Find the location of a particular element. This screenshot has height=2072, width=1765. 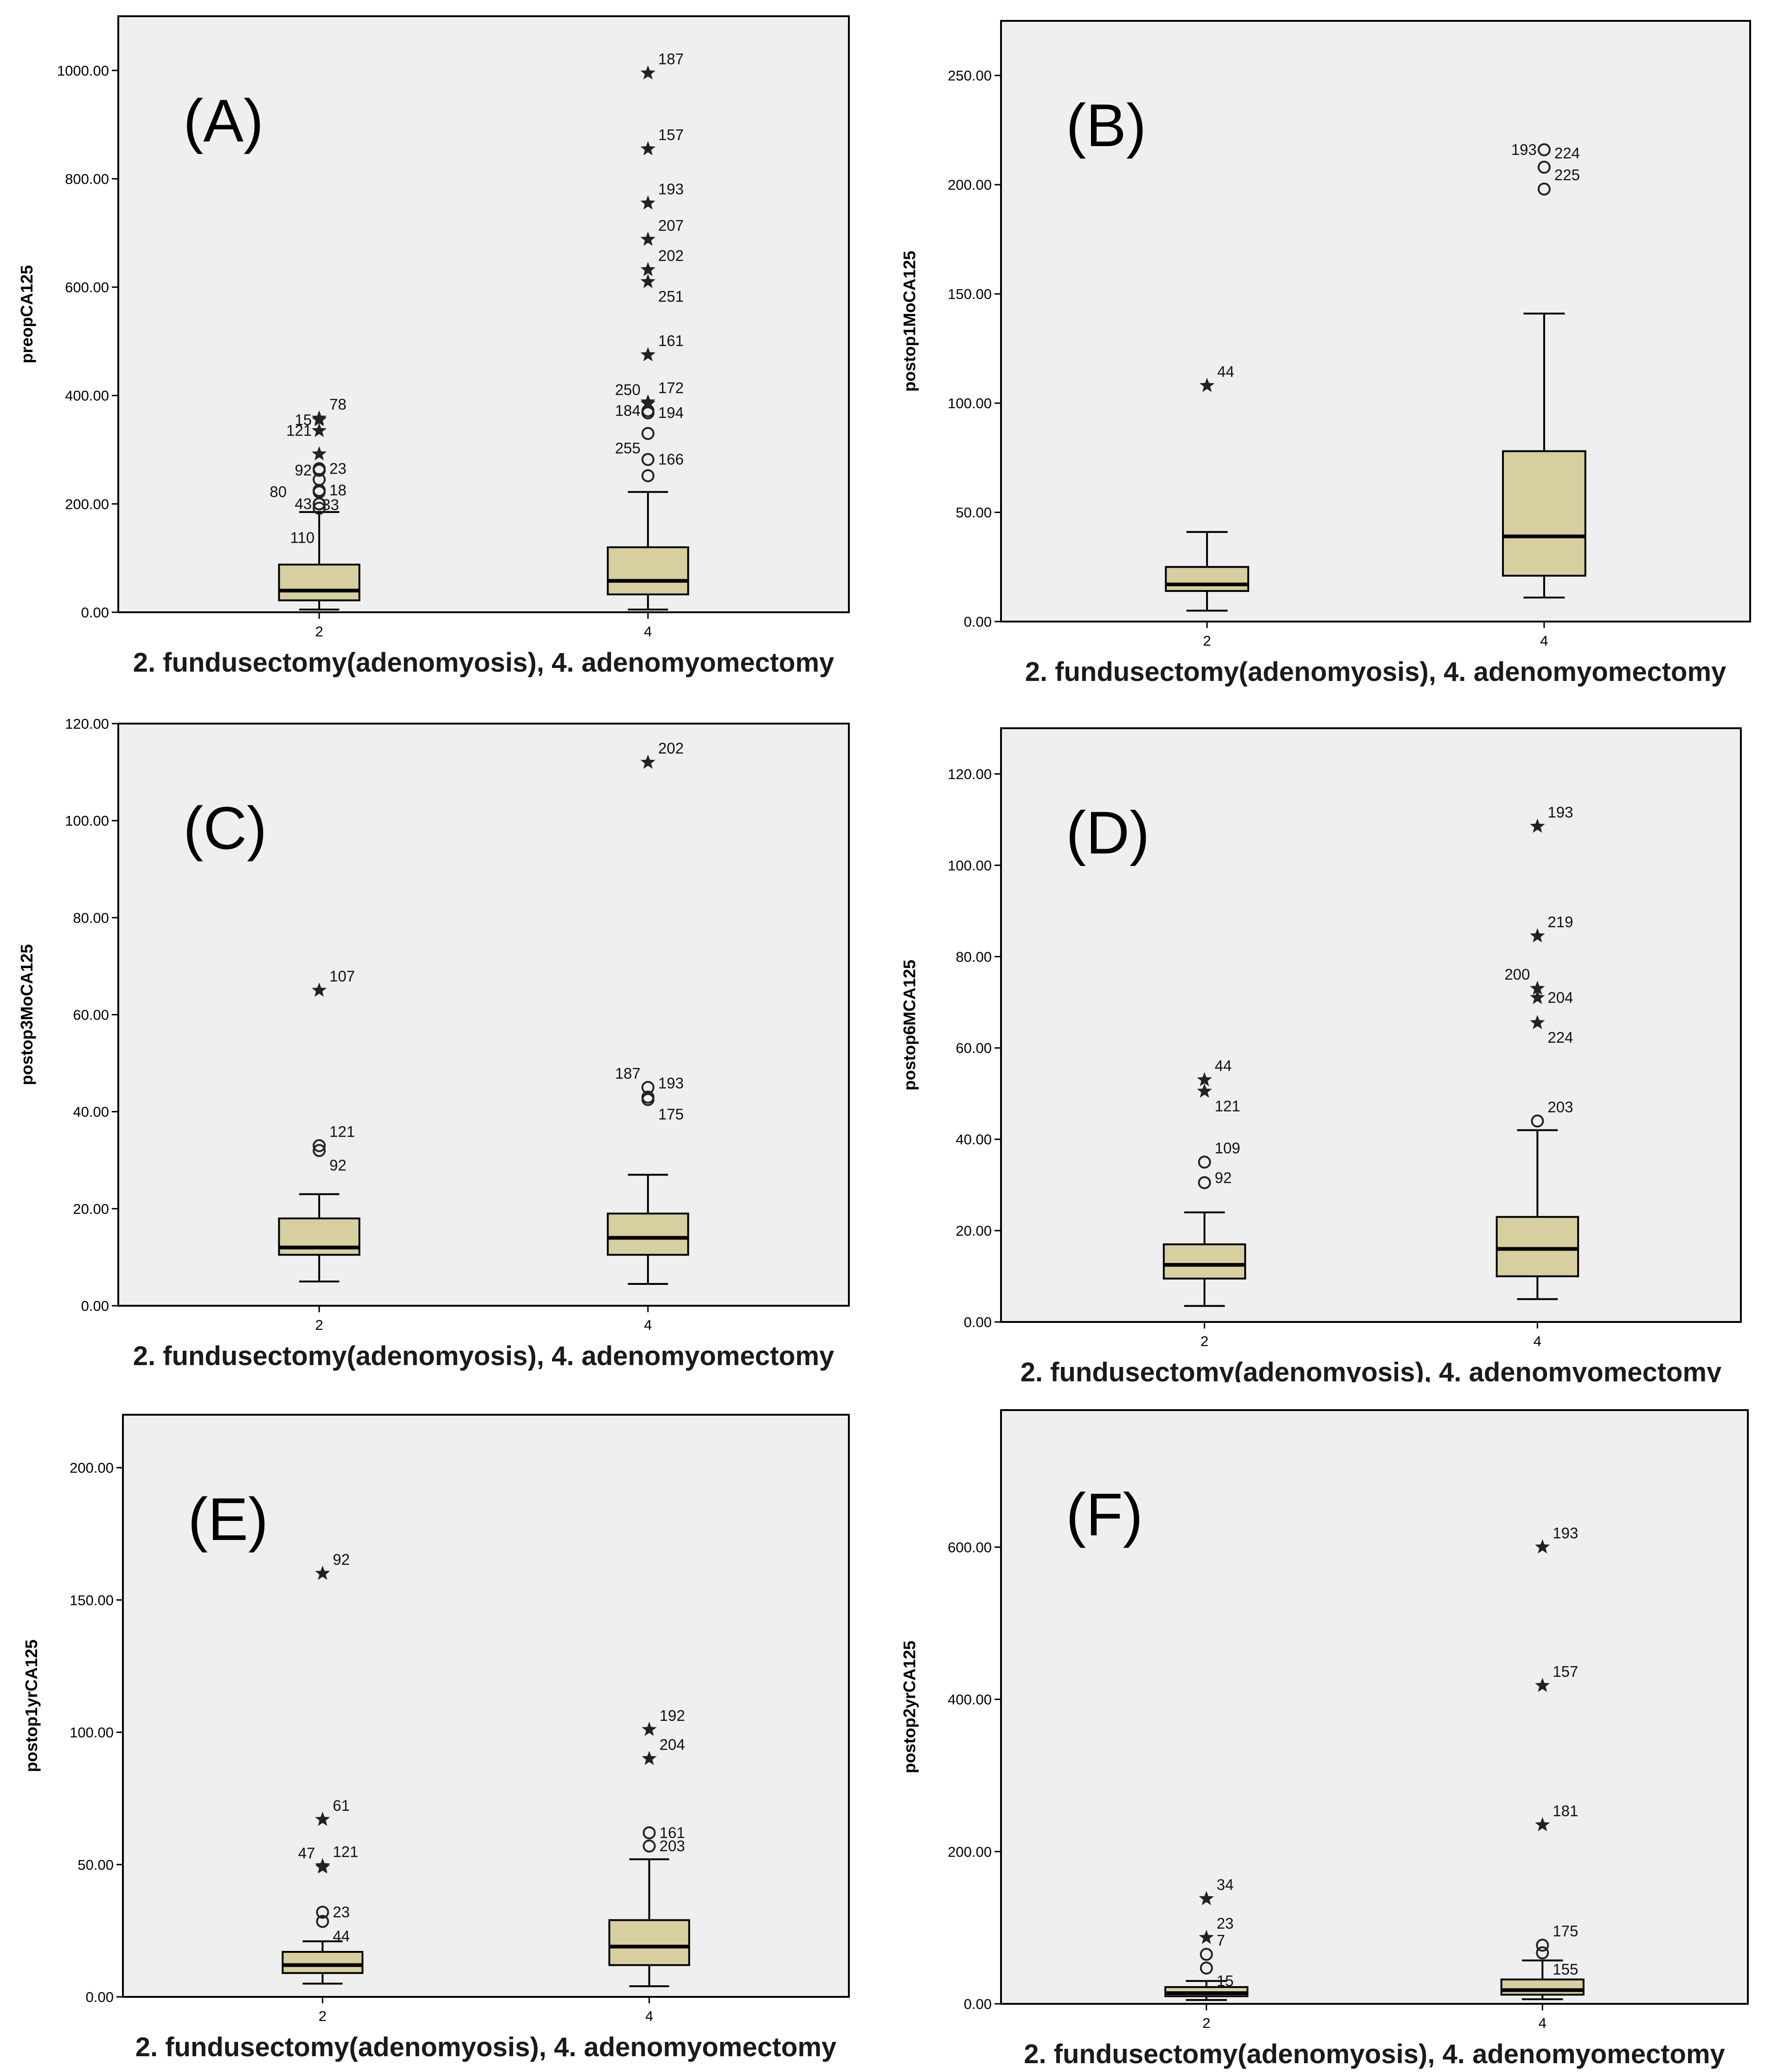

panel-label: (B) is located at coordinates (1106, 125).